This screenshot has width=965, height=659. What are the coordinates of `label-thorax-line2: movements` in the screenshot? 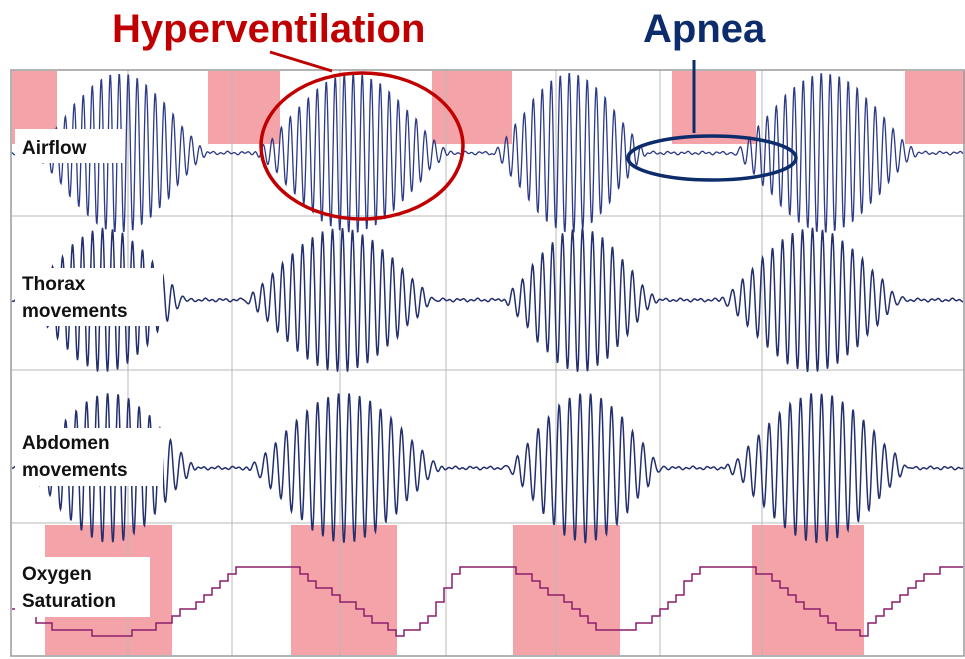 It's located at (75, 311).